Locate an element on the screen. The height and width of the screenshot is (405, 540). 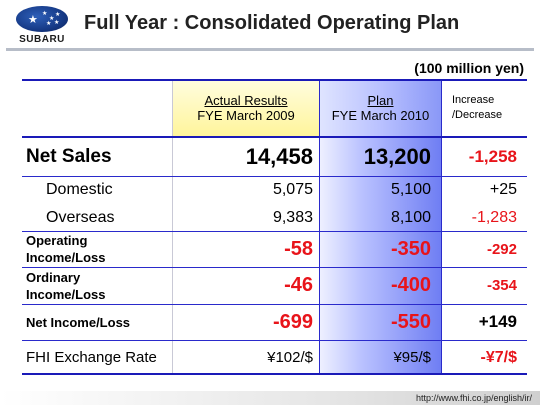
plan-header: Plan is located at coordinates (380, 100).